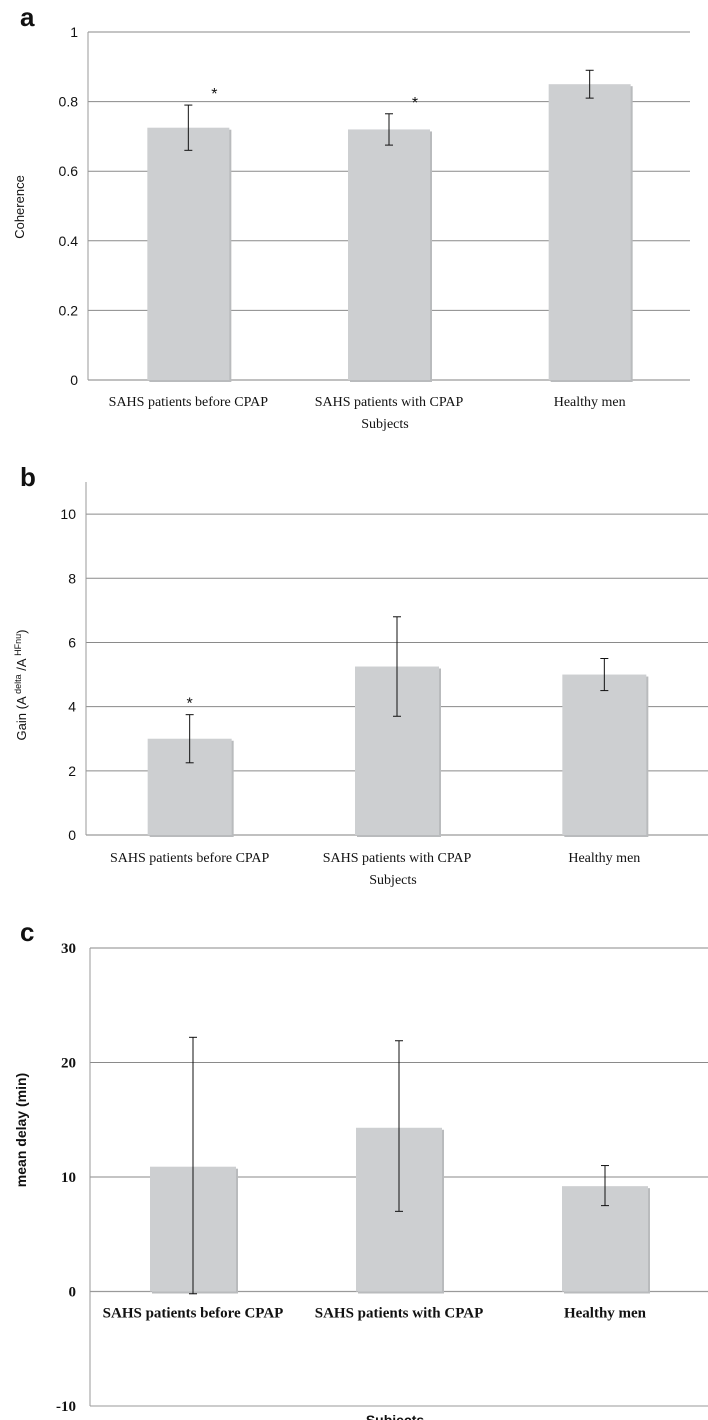  I want to click on y-tick-label: 30, so click(68, 949).